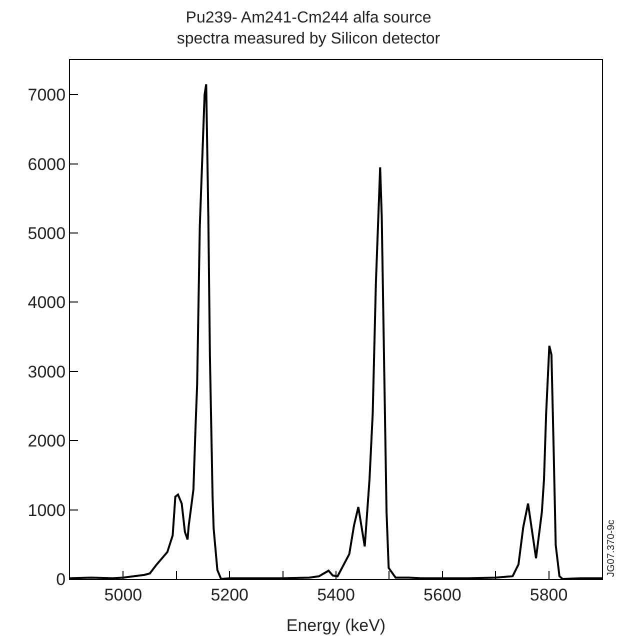 The height and width of the screenshot is (643, 617). Describe the element at coordinates (47, 95) in the screenshot. I see `y-tick-label: 7000` at that location.